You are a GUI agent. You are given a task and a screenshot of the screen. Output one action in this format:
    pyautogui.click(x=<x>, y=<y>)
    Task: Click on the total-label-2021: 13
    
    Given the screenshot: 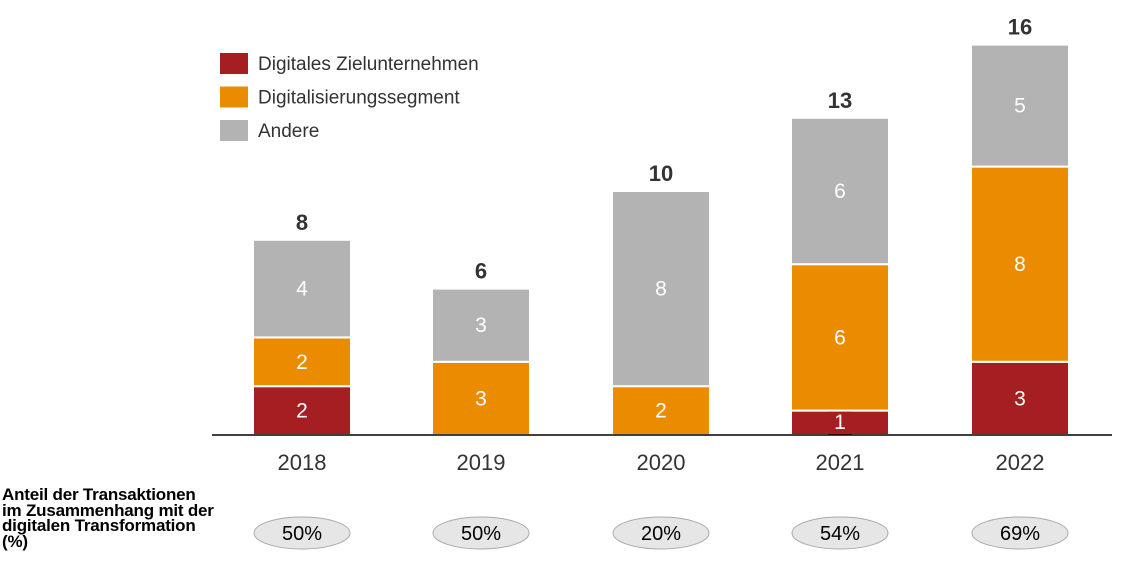 What is the action you would take?
    pyautogui.click(x=840, y=100)
    